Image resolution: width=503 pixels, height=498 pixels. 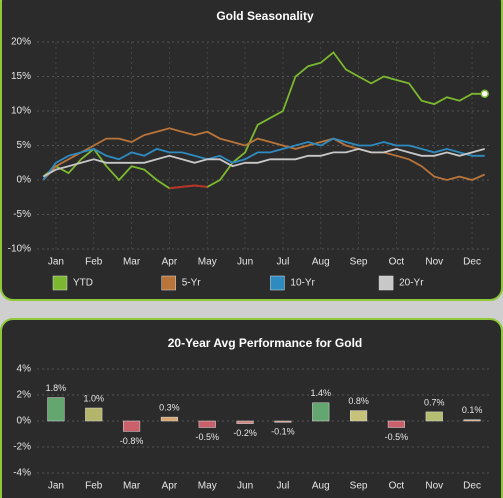 What do you see at coordinates (434, 402) in the screenshot?
I see `value-label: 0.7%` at bounding box center [434, 402].